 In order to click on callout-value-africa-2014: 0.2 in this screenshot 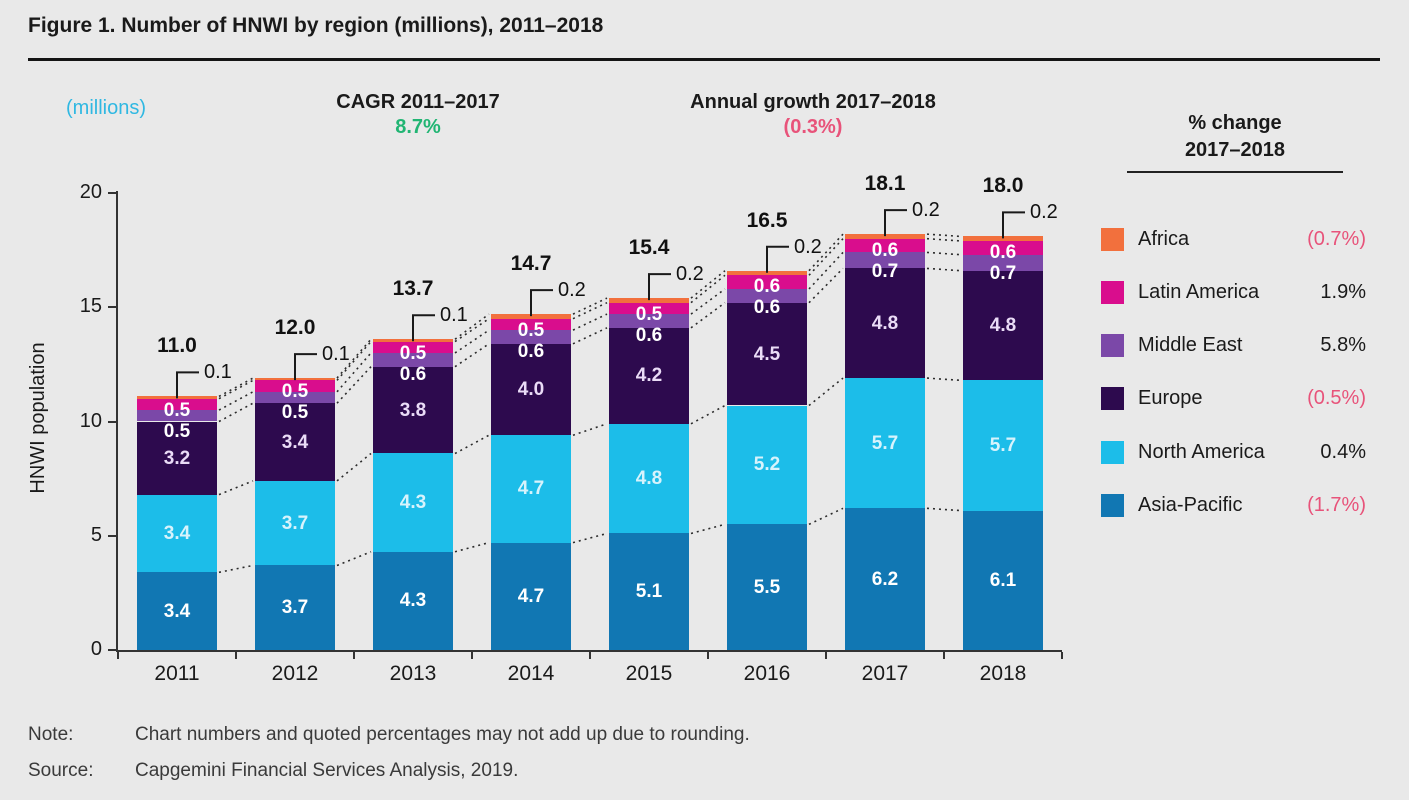, I will do `click(572, 290)`.